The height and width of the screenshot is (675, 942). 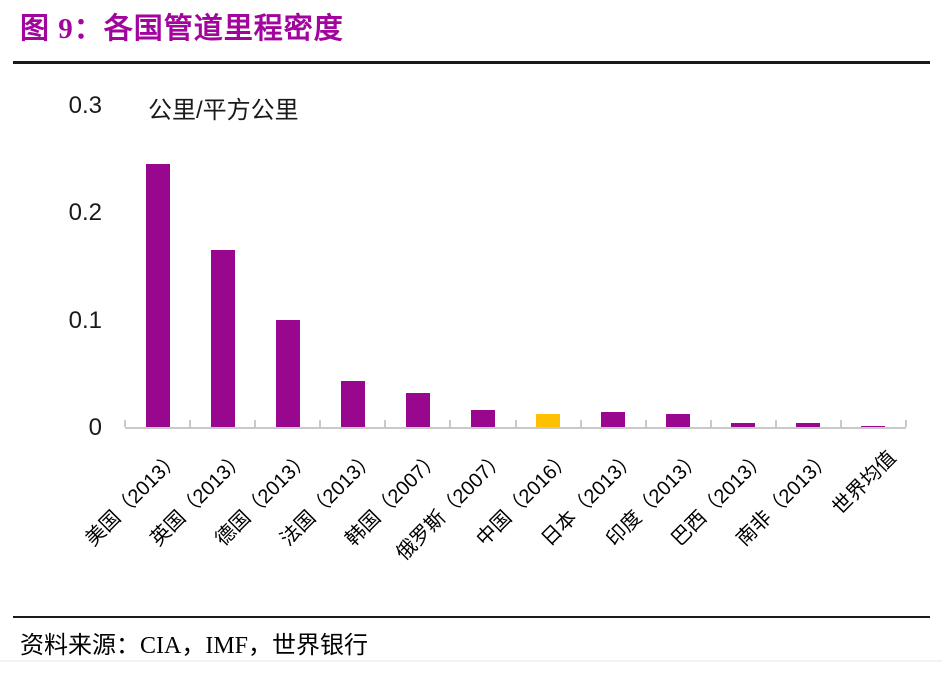 I want to click on y-axis-tick-label: 0.1, so click(x=85, y=320).